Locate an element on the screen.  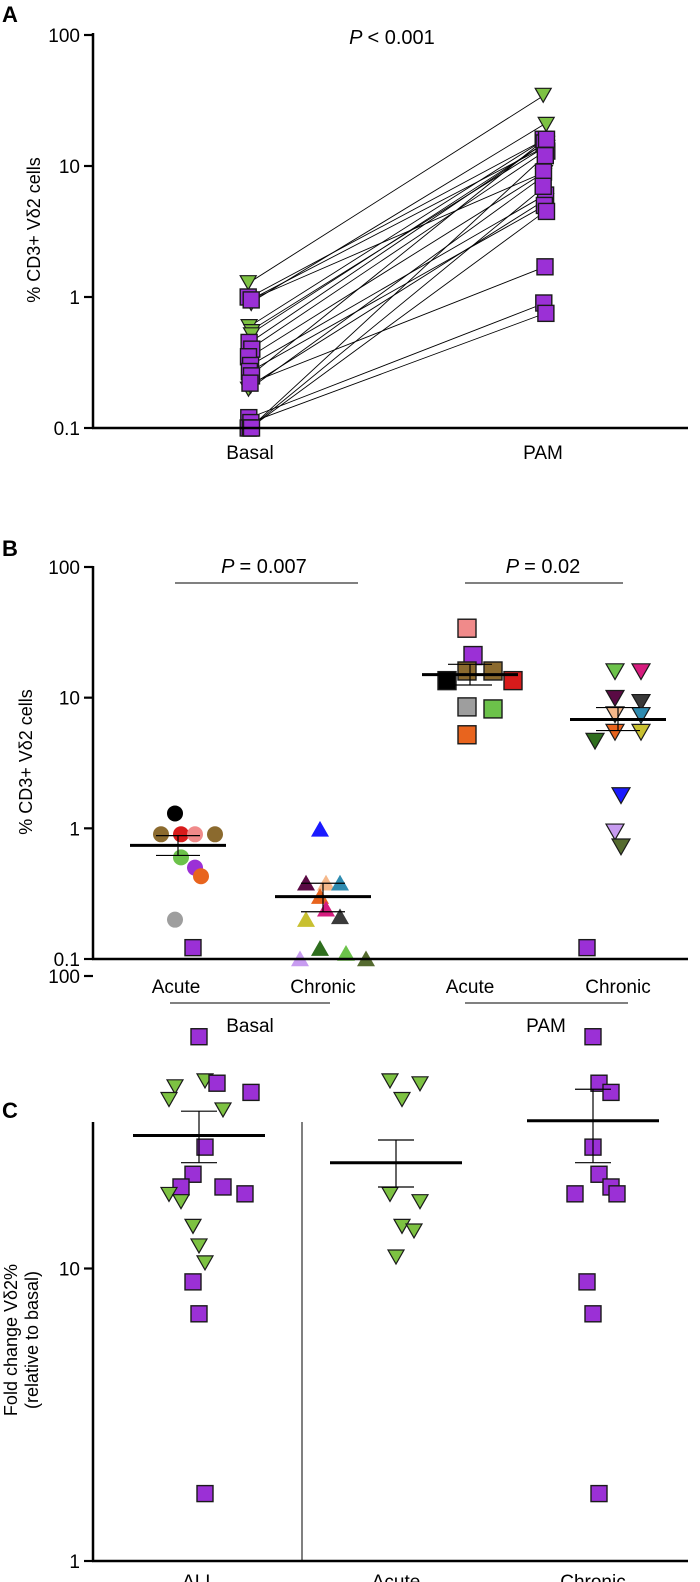
panel-c-x-tick-acute: Acute is located at coordinates (396, 1577).